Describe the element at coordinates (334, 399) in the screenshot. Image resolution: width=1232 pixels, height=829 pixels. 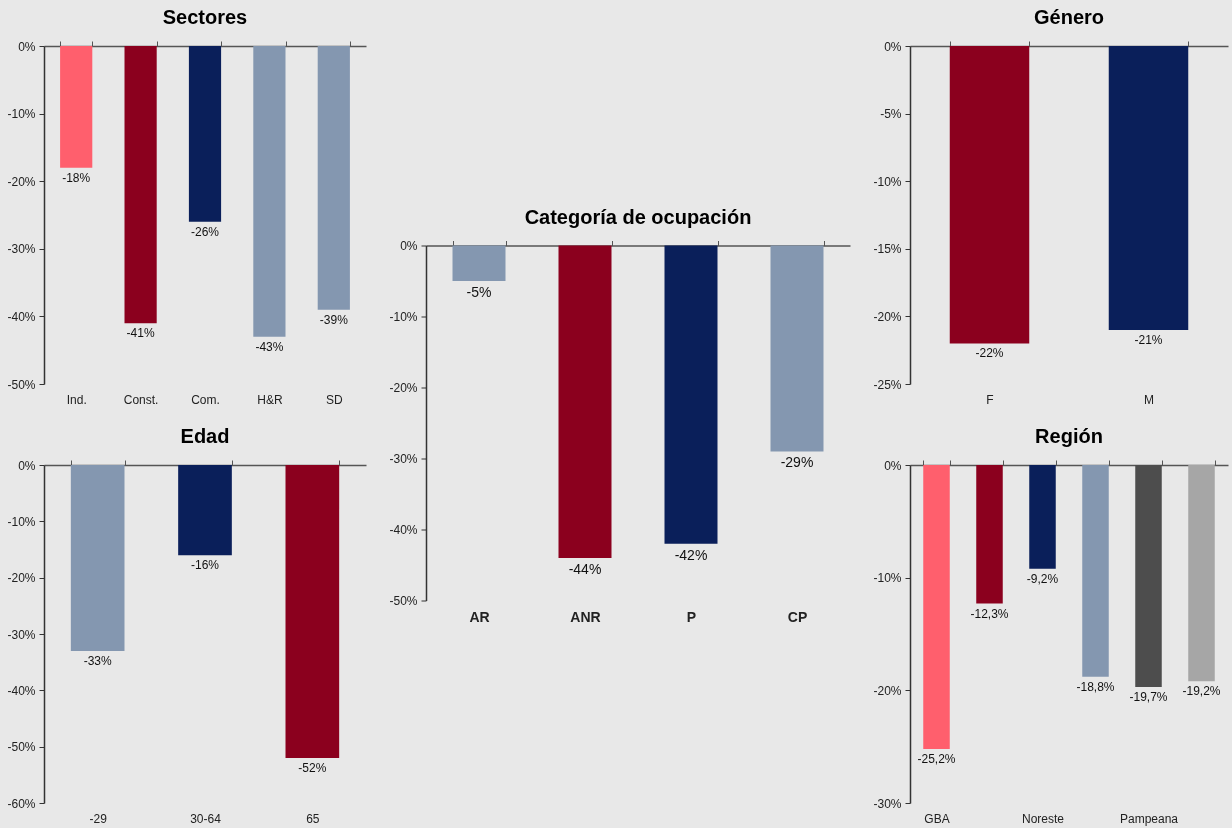
I see `x-tick-label: SD` at that location.